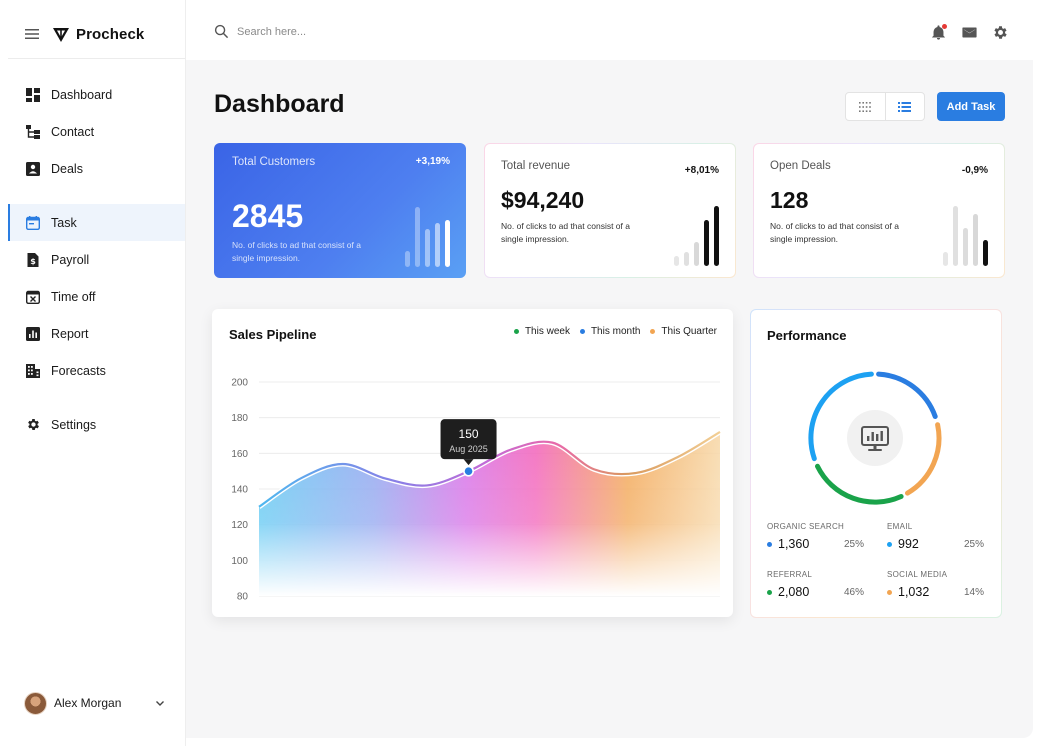  What do you see at coordinates (815, 584) in the screenshot?
I see `performance-stat-referral: REFERRAL 2,080 46%` at bounding box center [815, 584].